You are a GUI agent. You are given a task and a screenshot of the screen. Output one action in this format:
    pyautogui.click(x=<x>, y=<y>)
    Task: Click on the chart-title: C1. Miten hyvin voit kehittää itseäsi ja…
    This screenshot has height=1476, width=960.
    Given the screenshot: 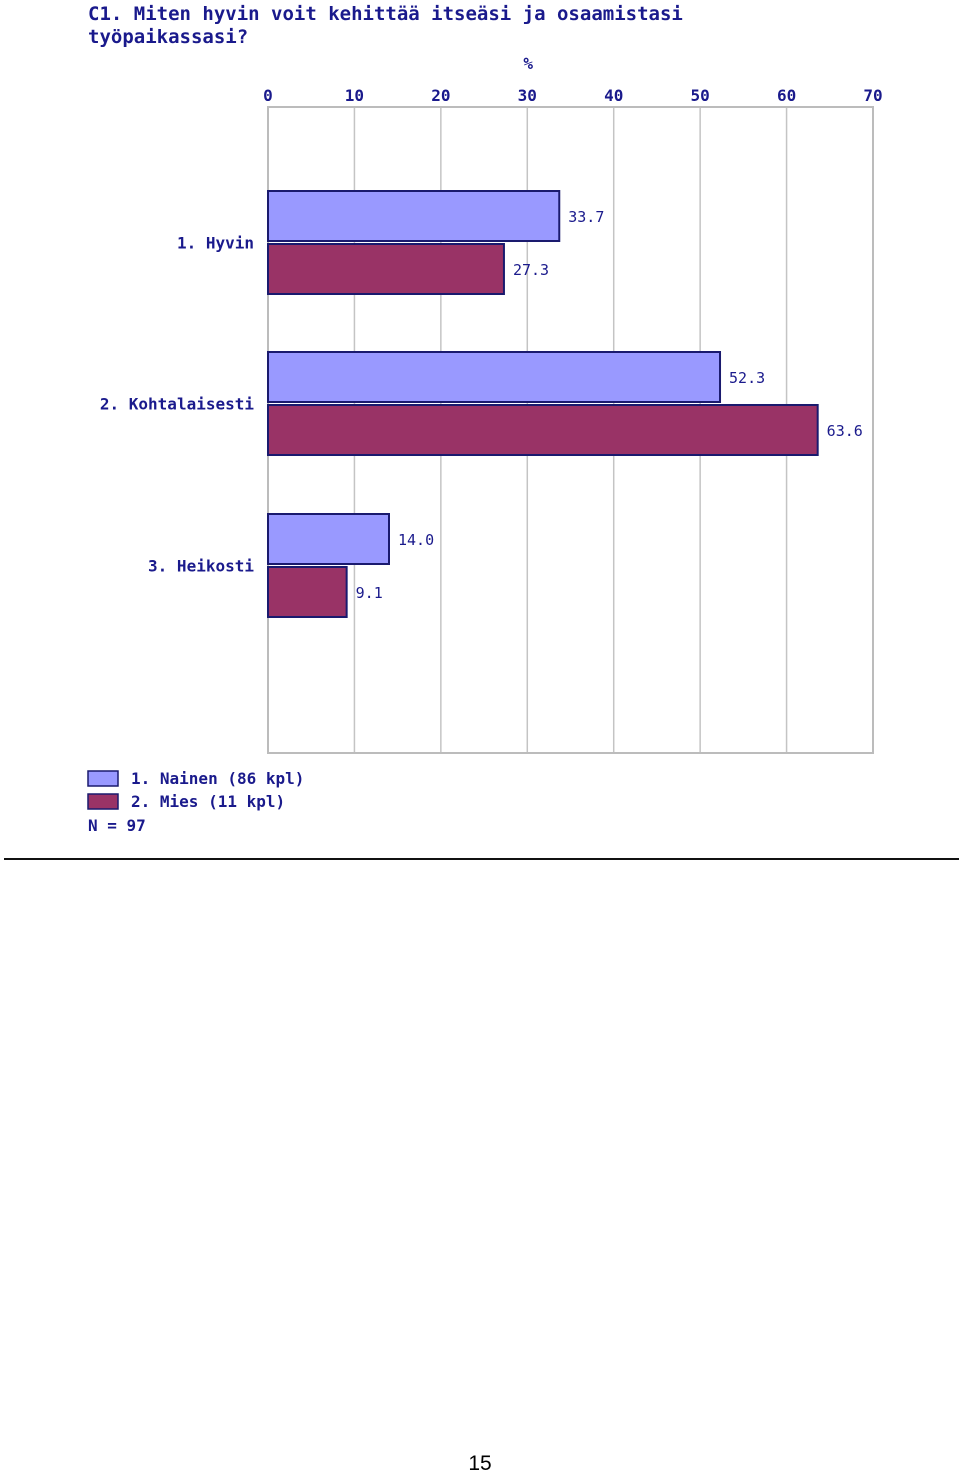 What is the action you would take?
    pyautogui.click(x=385, y=25)
    